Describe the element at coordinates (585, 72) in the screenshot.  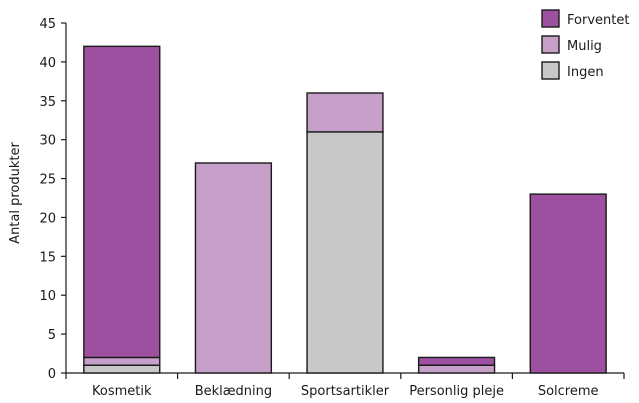
I see `legend-label: Ingen` at that location.